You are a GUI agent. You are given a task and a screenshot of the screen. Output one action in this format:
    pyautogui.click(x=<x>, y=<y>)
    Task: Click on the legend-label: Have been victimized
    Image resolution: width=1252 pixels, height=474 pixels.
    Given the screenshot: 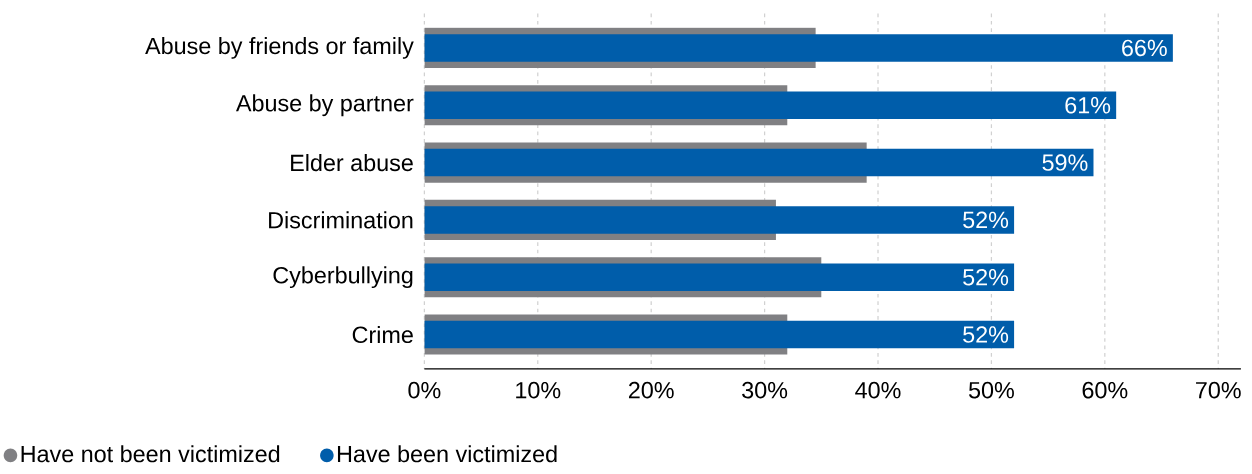 What is the action you would take?
    pyautogui.click(x=447, y=454)
    